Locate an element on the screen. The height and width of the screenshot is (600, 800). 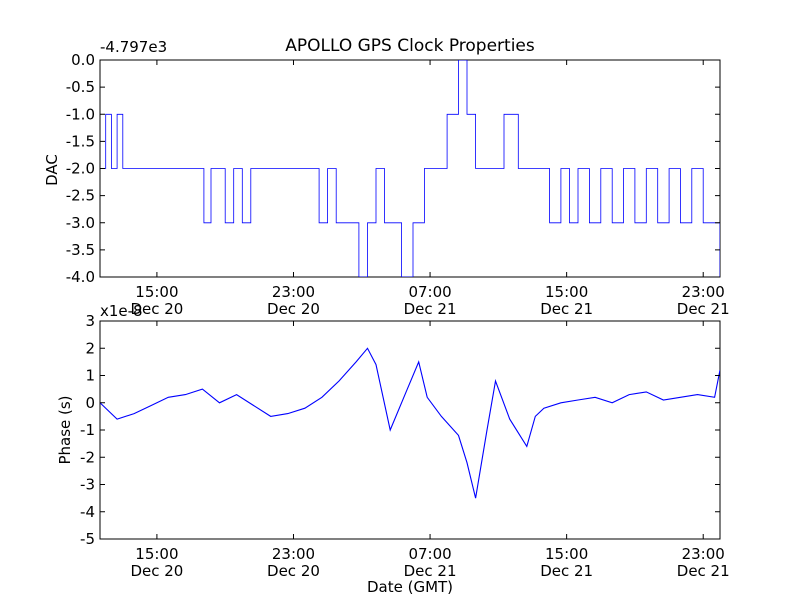
dac-y-tick-label: -0.5 is located at coordinates (80, 87).